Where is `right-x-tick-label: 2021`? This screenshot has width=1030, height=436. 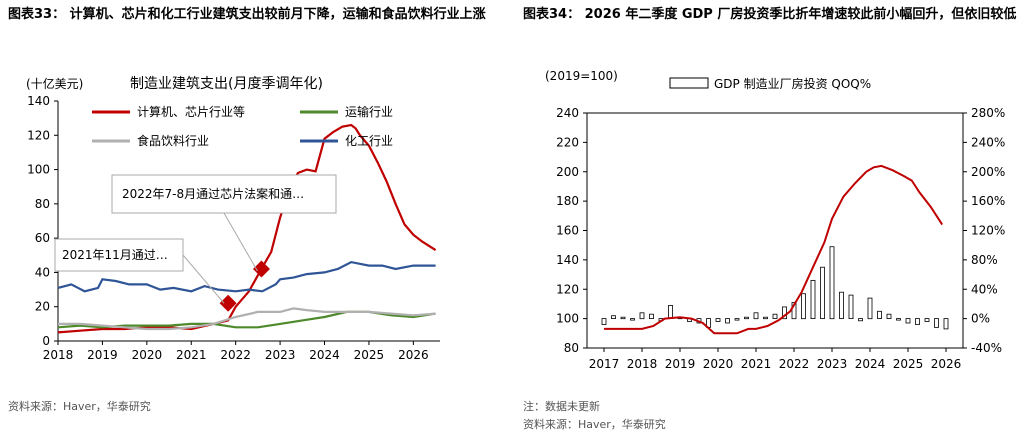
right-x-tick-label: 2021 is located at coordinates (756, 364).